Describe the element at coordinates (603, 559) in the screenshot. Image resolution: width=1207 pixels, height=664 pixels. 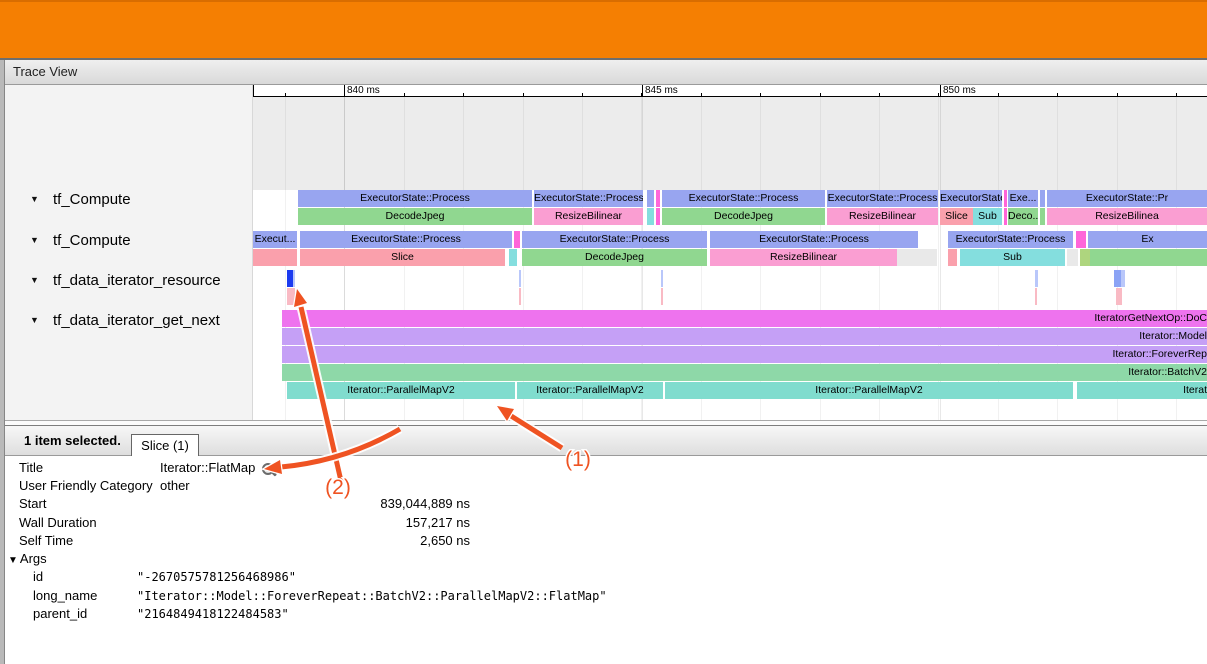
I see `args-row: ▼ Args` at that location.